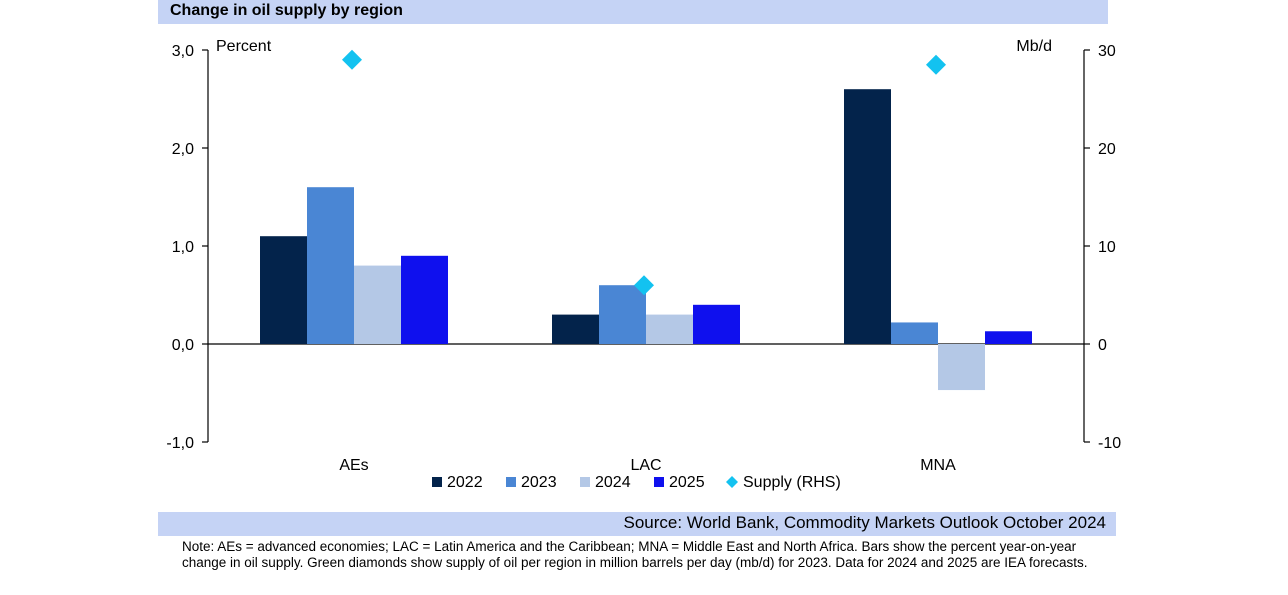 The width and height of the screenshot is (1288, 595). I want to click on chart-title: Change in oil supply by region, so click(286, 10).